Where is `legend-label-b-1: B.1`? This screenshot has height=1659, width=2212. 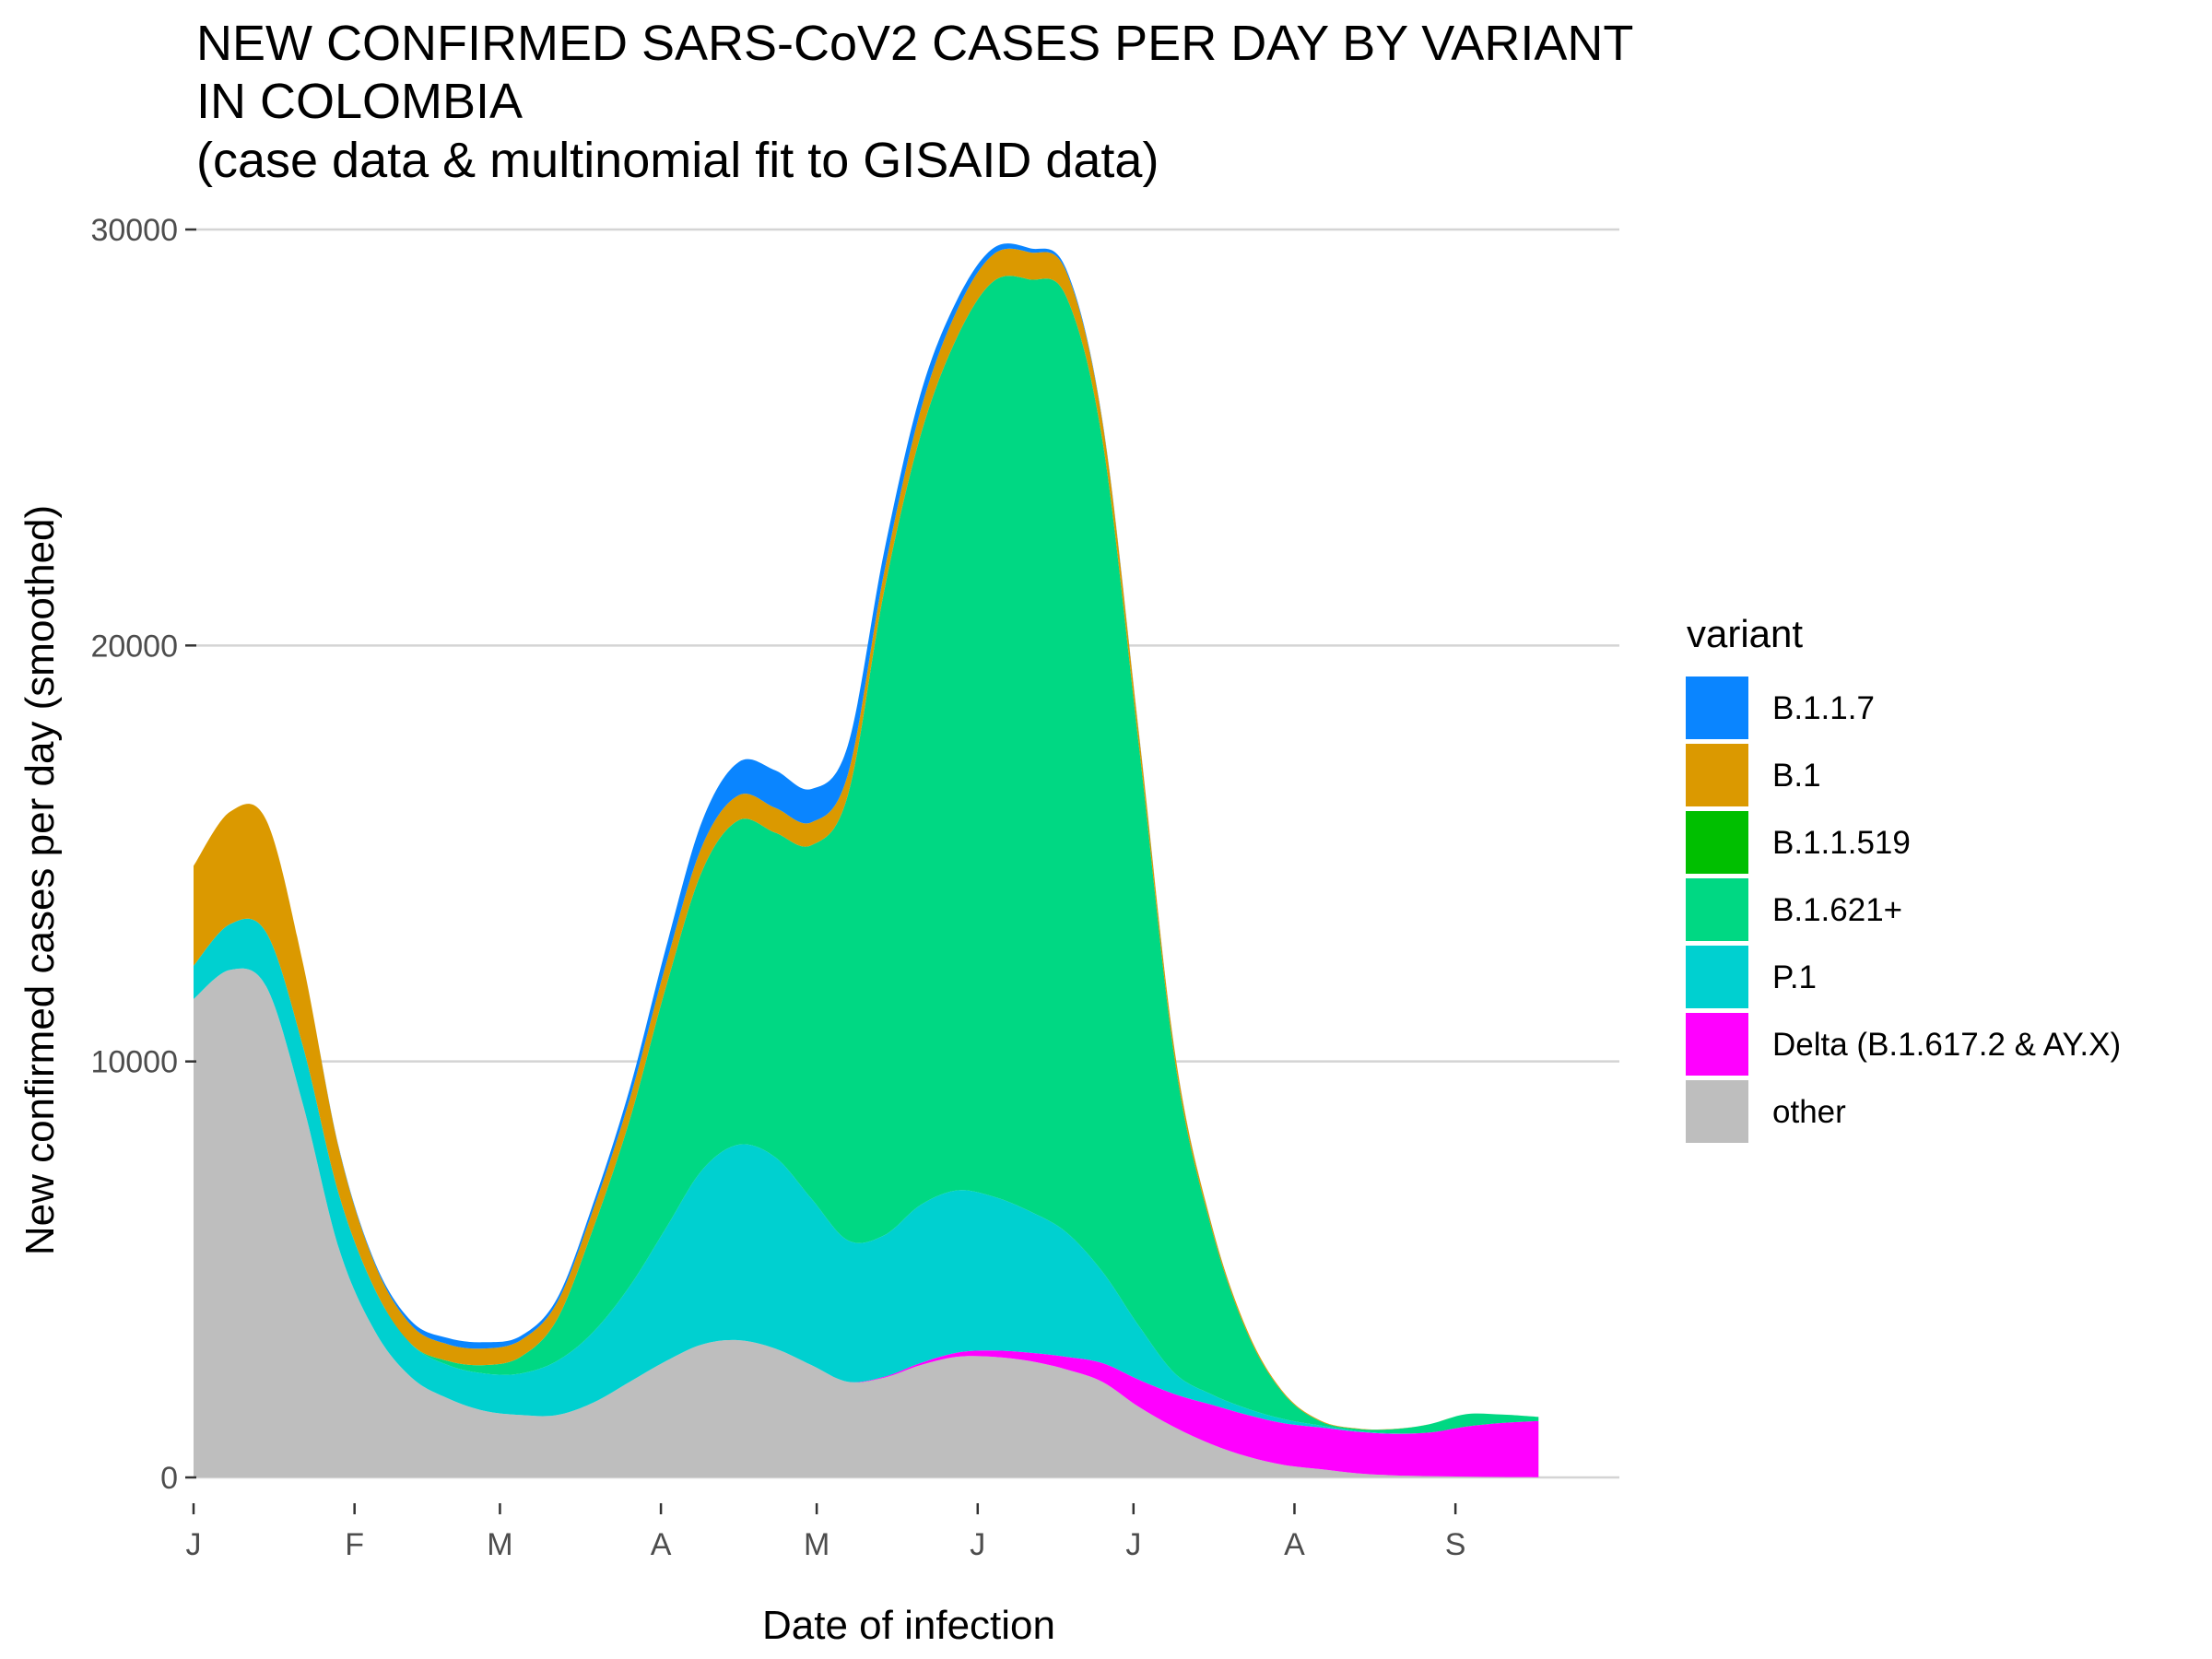
legend-label-b-1: B.1 is located at coordinates (1796, 776).